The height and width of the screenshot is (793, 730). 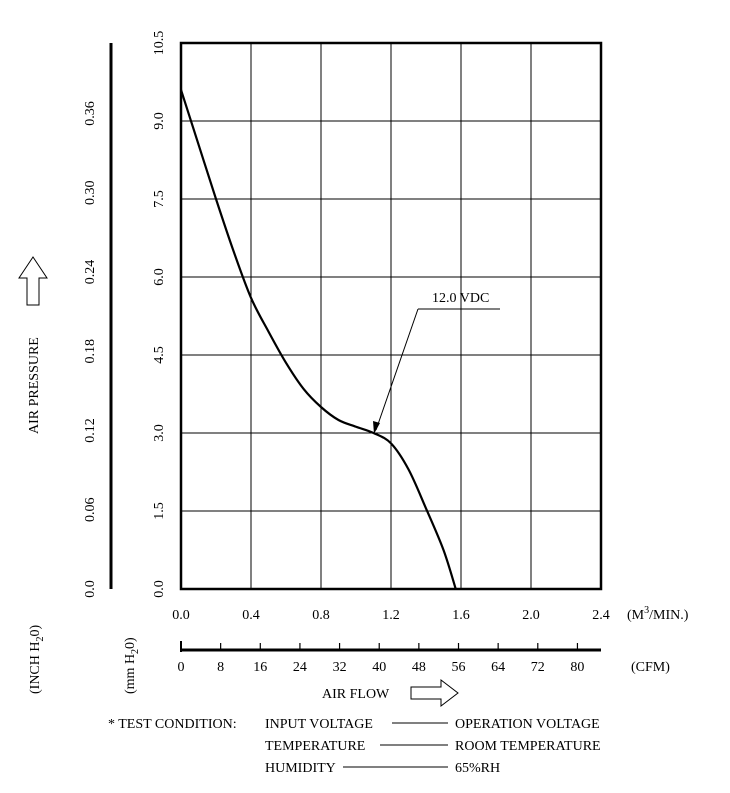 I want to click on x-unit-label: (M3/MIN.), so click(x=658, y=614).